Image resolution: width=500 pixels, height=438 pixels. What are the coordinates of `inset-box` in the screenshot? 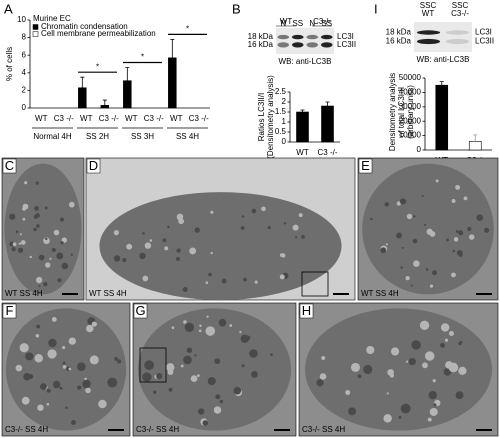 It's located at (153, 365).